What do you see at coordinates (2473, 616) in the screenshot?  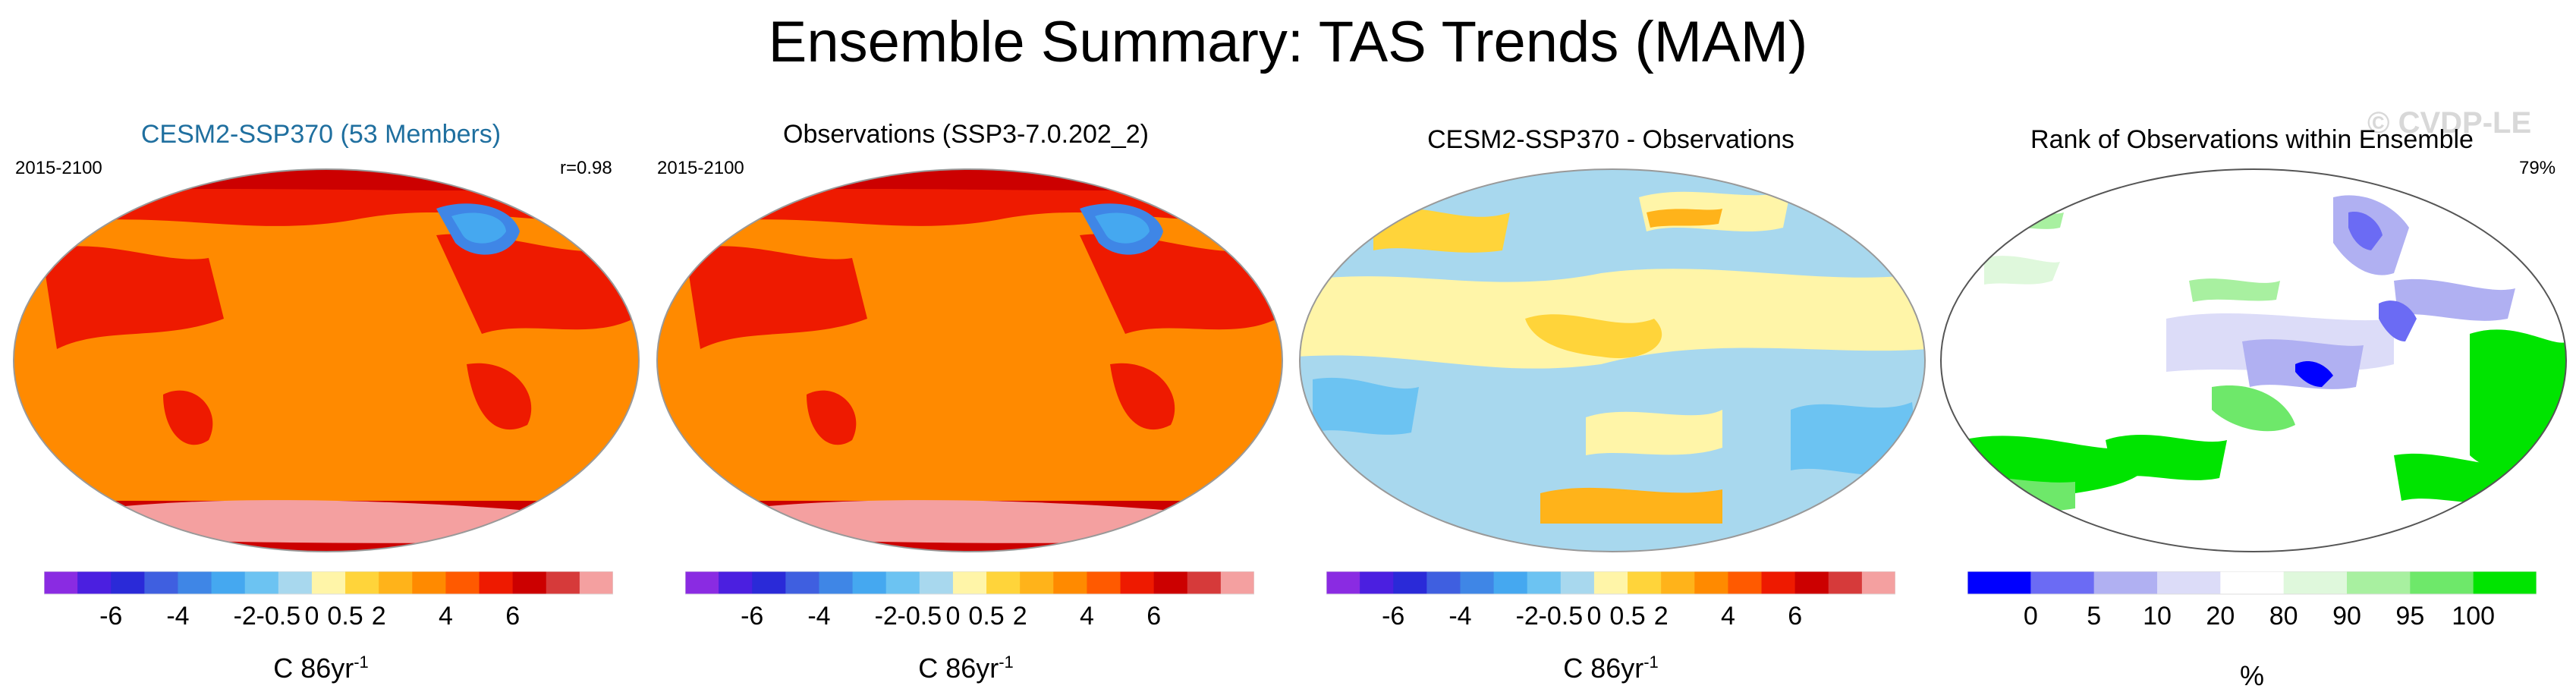 I see `colorbar-tick-label: 100` at bounding box center [2473, 616].